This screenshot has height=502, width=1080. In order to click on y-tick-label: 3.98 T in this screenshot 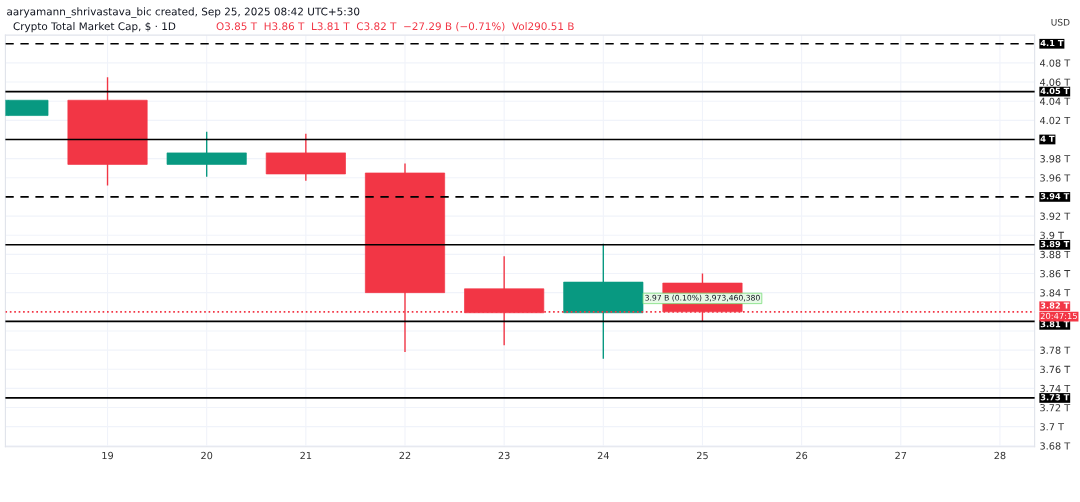, I will do `click(1055, 159)`.